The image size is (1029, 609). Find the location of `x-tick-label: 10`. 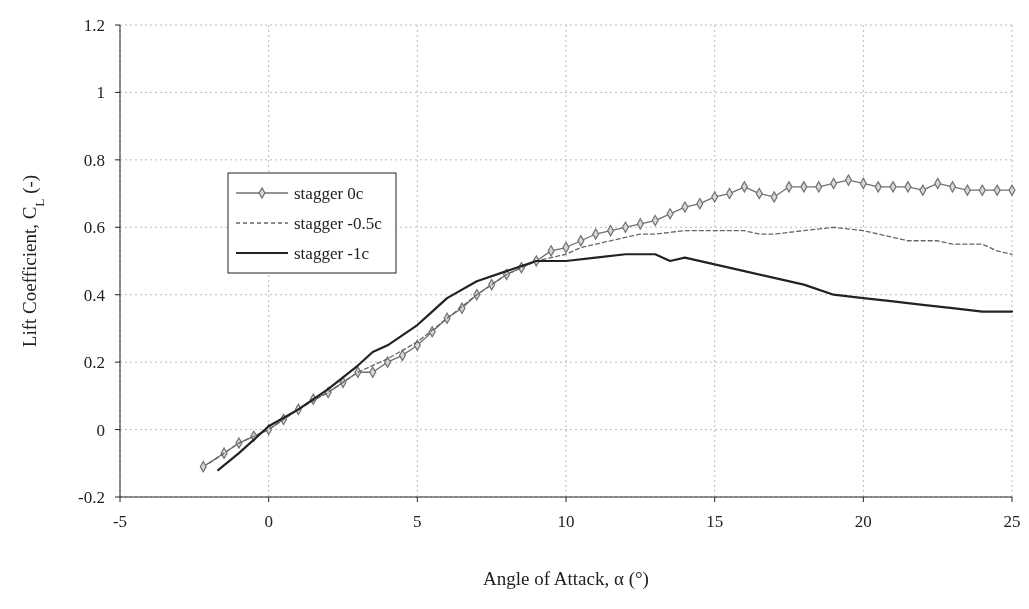

x-tick-label: 10 is located at coordinates (566, 521).